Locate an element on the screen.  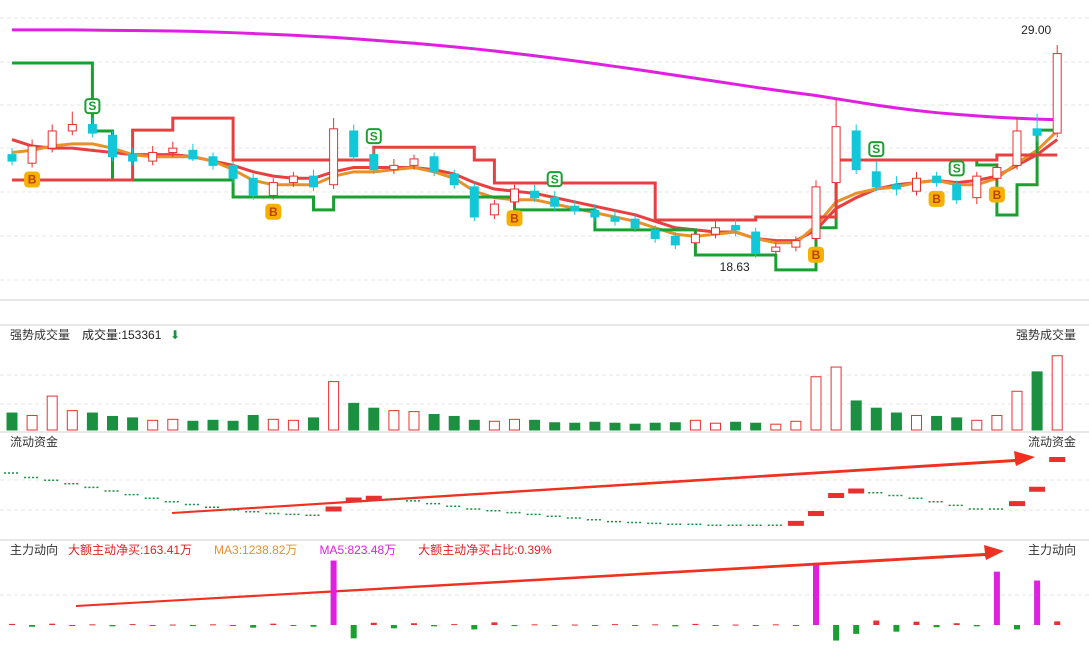
force-legend: MA5:823.48万 is located at coordinates (357, 550).